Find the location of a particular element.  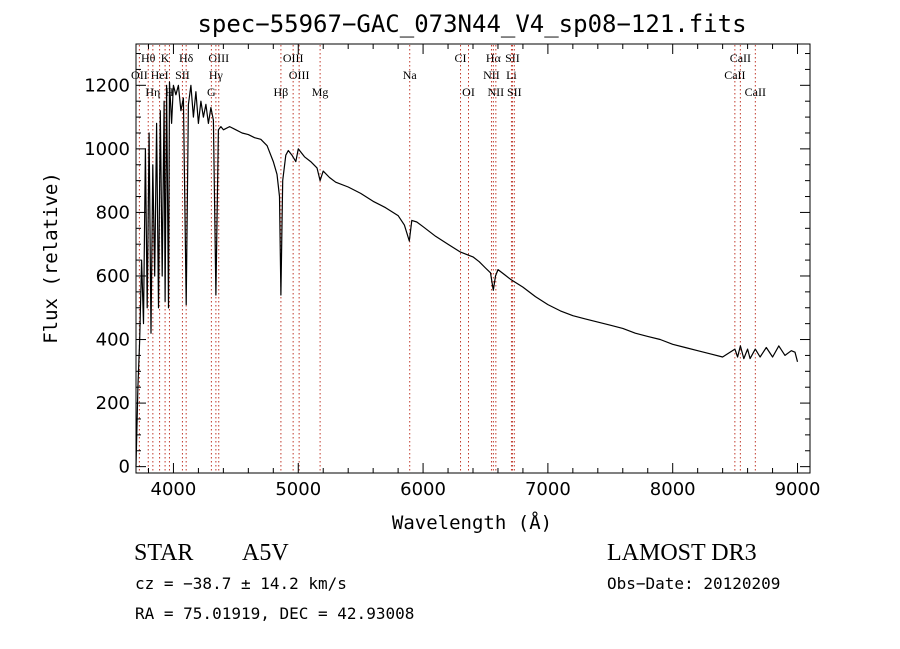

marker-label-20: G is located at coordinates (211, 92).